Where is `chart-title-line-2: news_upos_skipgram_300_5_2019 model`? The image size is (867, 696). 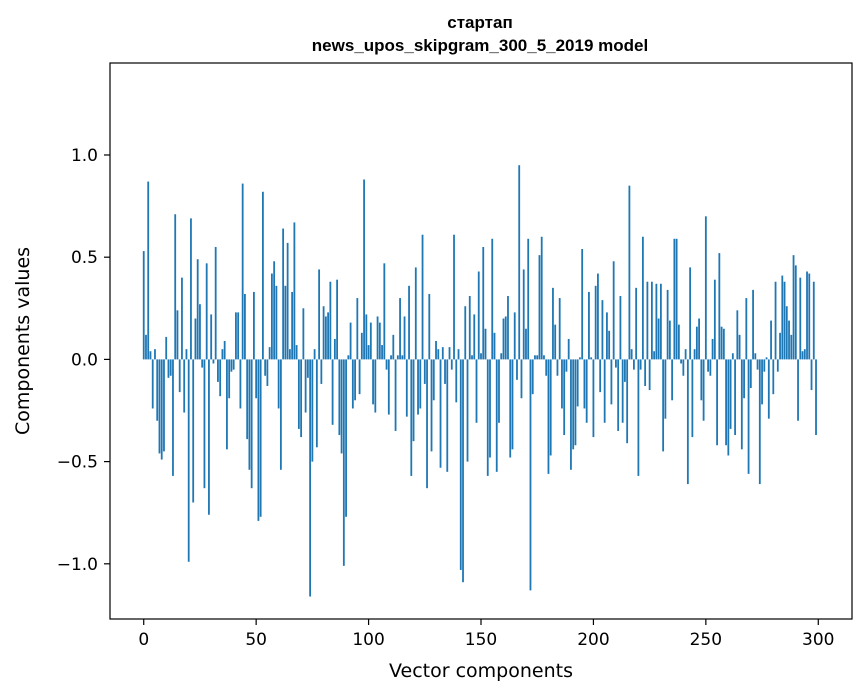
chart-title-line-2: news_upos_skipgram_300_5_2019 model is located at coordinates (480, 45).